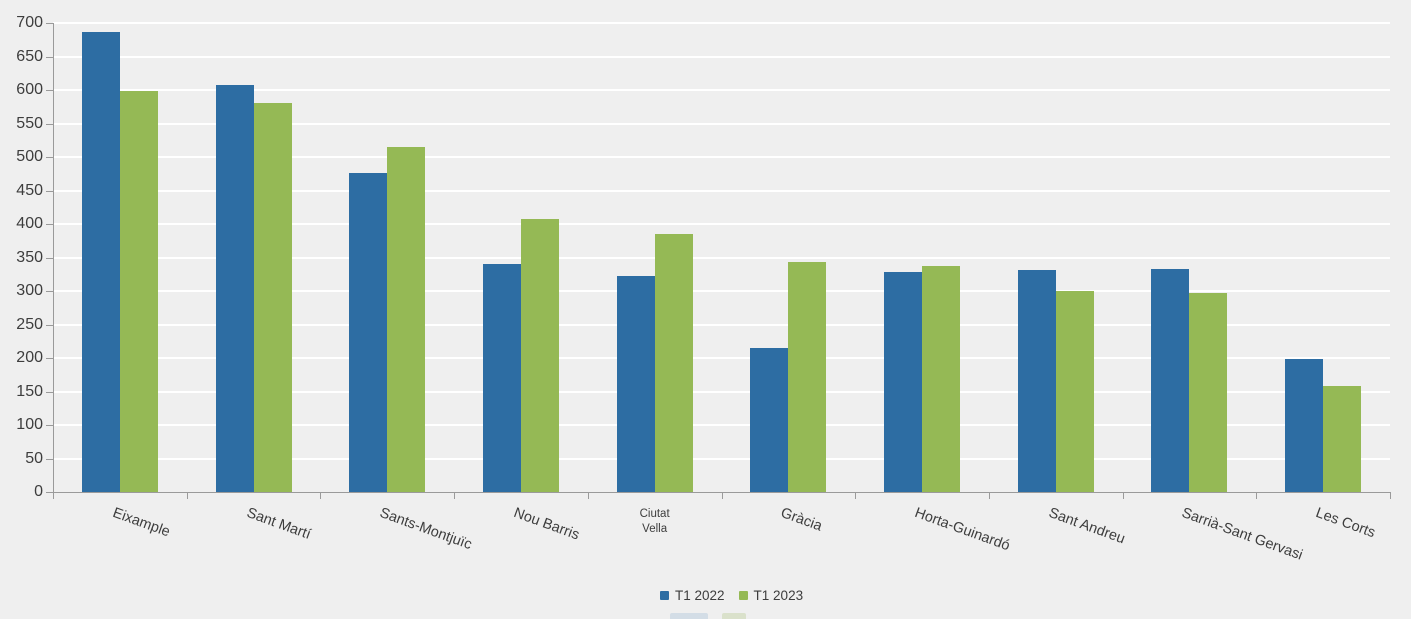 The image size is (1411, 619). What do you see at coordinates (539, 355) in the screenshot?
I see `bar-t1-2023-nou-barris` at bounding box center [539, 355].